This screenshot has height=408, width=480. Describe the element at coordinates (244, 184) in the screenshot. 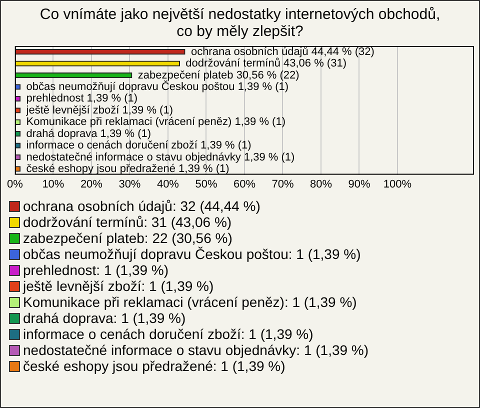

I see `x-tick-label: 60%` at that location.